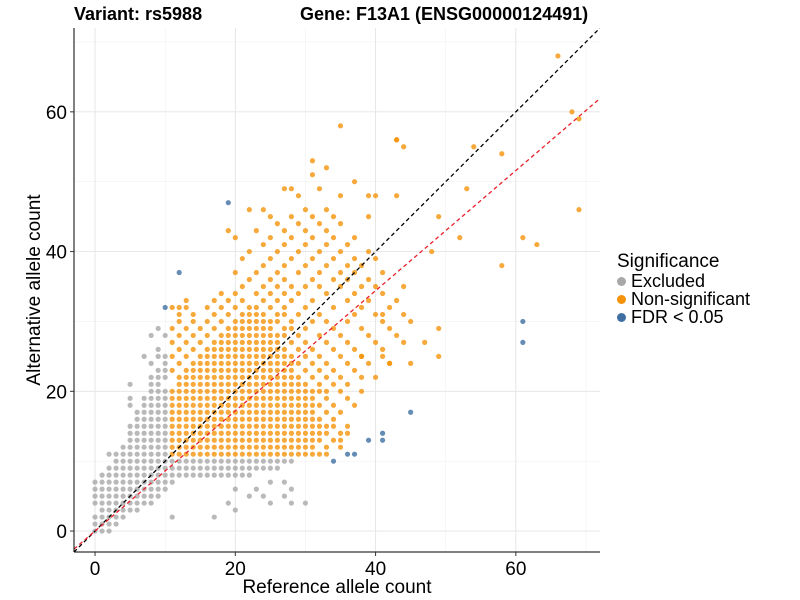 The width and height of the screenshot is (800, 600). Describe the element at coordinates (138, 14) in the screenshot. I see `variant-title: Variant: rs5988` at that location.